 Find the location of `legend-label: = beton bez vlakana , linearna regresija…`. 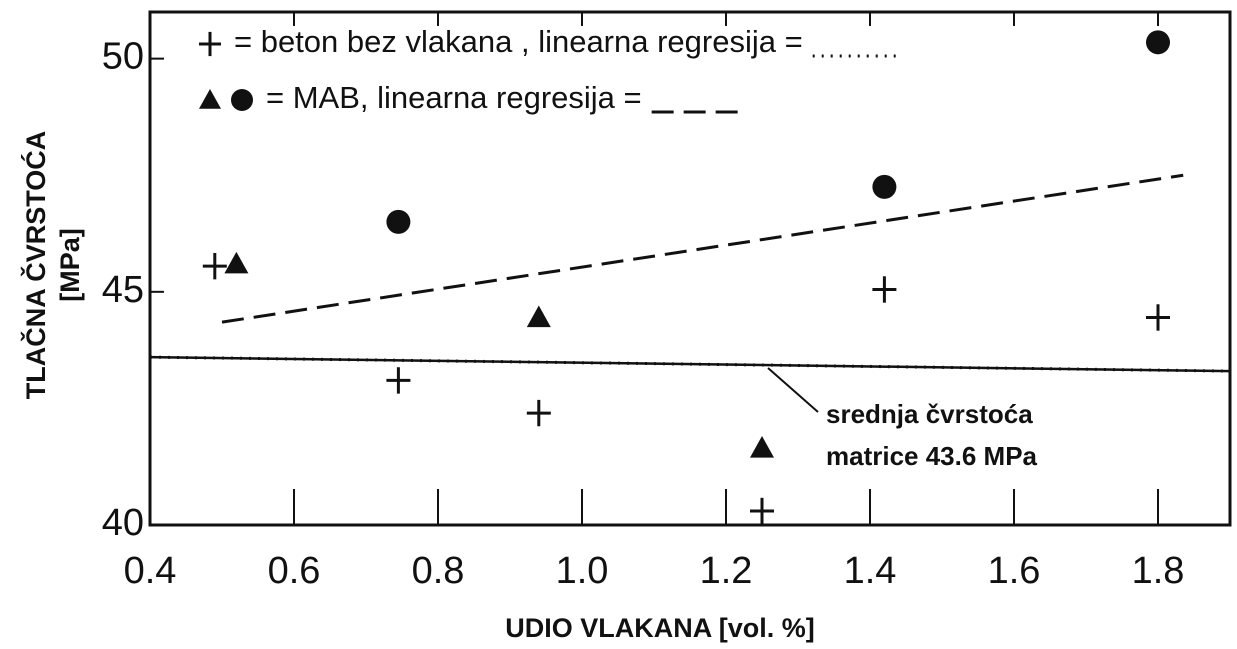

legend-label: = beton bez vlakana , linearna regresija… is located at coordinates (518, 41).